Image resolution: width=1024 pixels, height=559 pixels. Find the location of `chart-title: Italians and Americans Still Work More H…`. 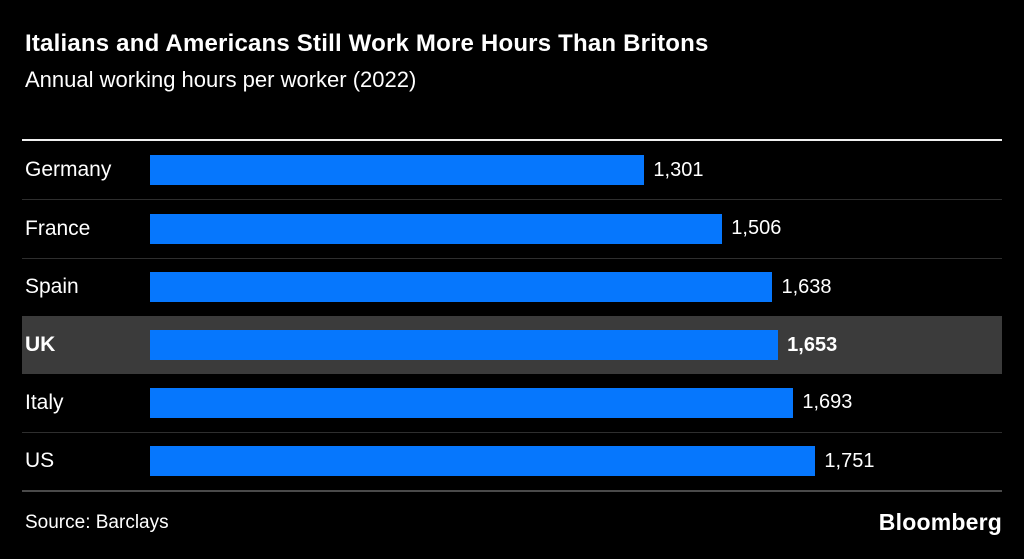

chart-title: Italians and Americans Still Work More H… is located at coordinates (367, 43).